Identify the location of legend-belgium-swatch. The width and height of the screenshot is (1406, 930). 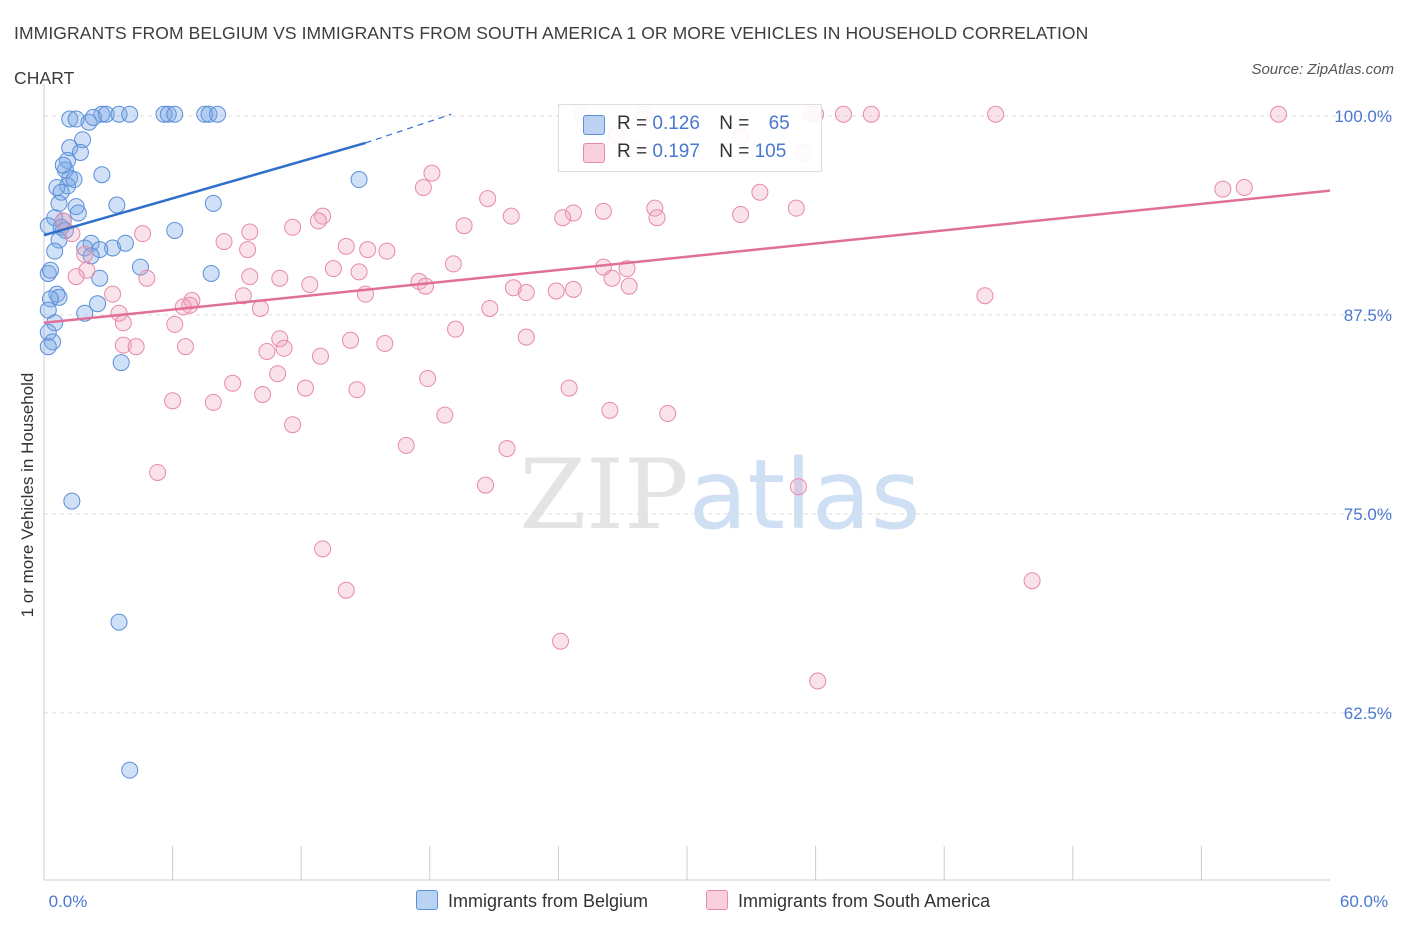
(427, 900).